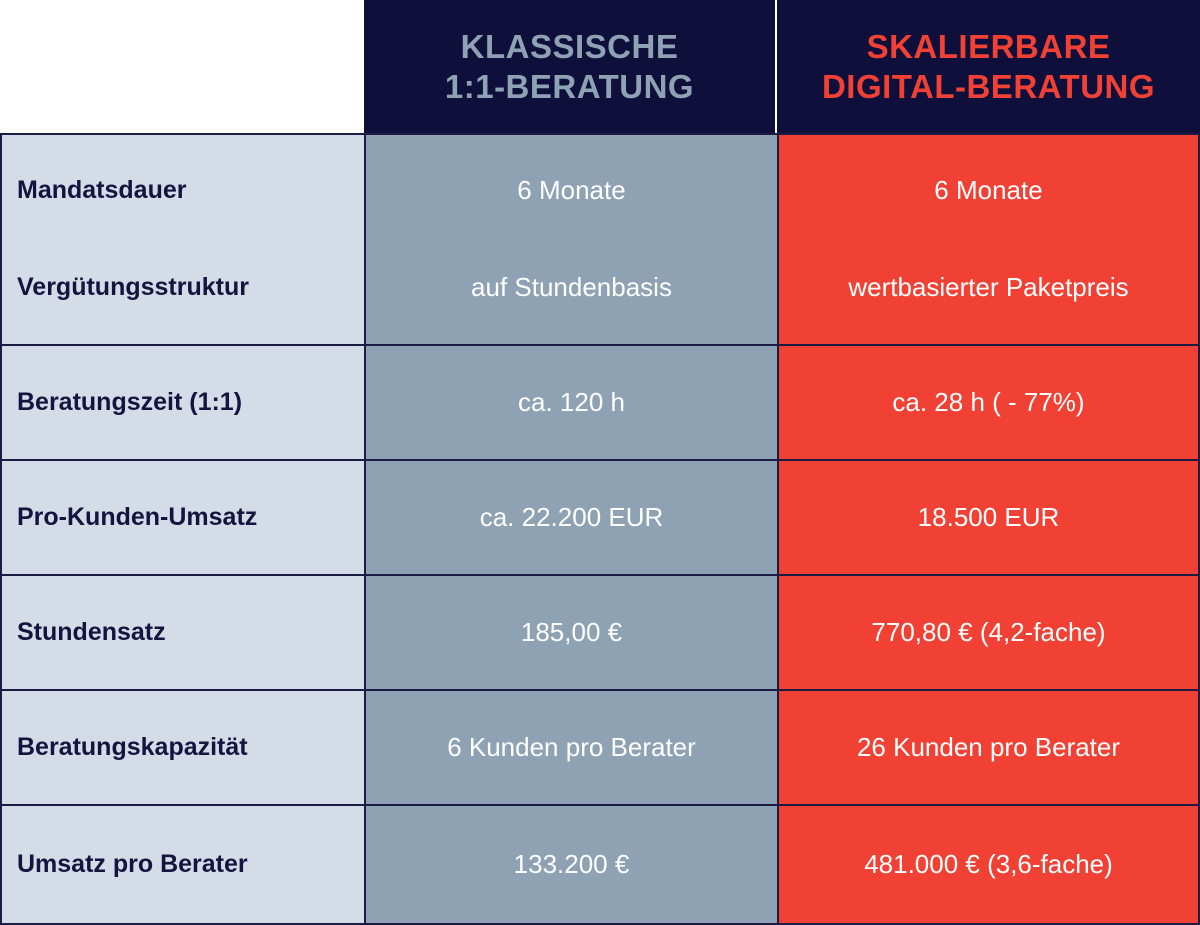  I want to click on digital-value: 18.500 EUR, so click(988, 518).